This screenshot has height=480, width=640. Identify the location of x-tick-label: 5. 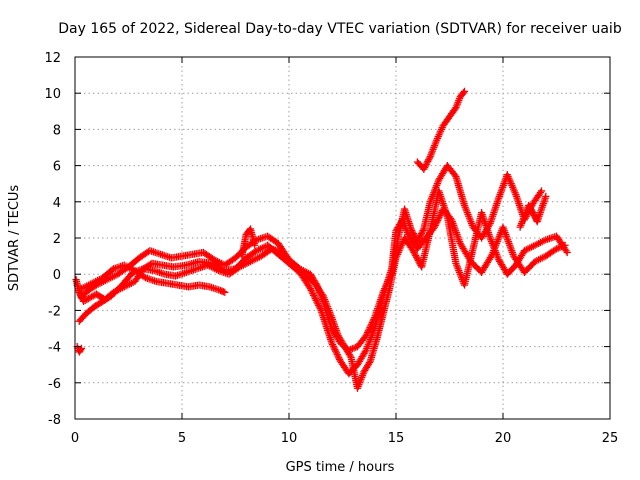
(182, 438).